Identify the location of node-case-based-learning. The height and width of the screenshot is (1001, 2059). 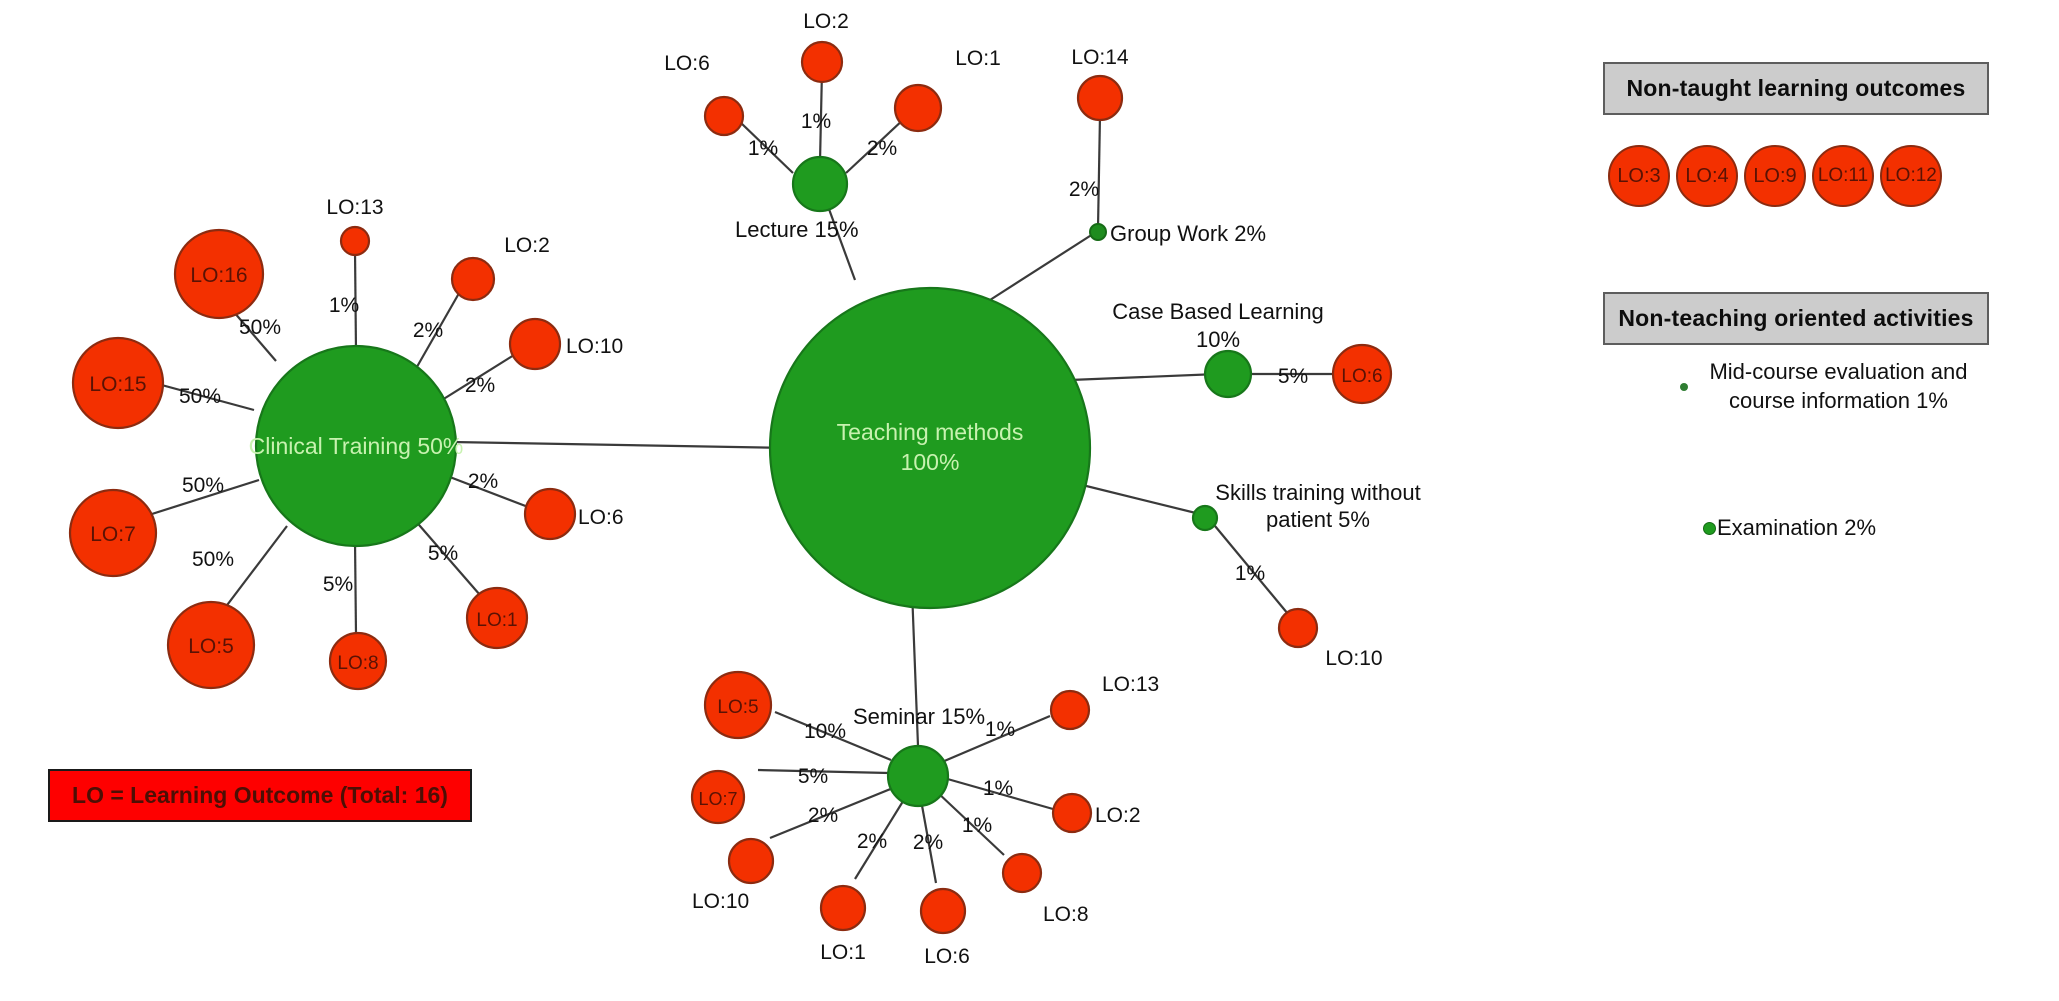
(1228, 374).